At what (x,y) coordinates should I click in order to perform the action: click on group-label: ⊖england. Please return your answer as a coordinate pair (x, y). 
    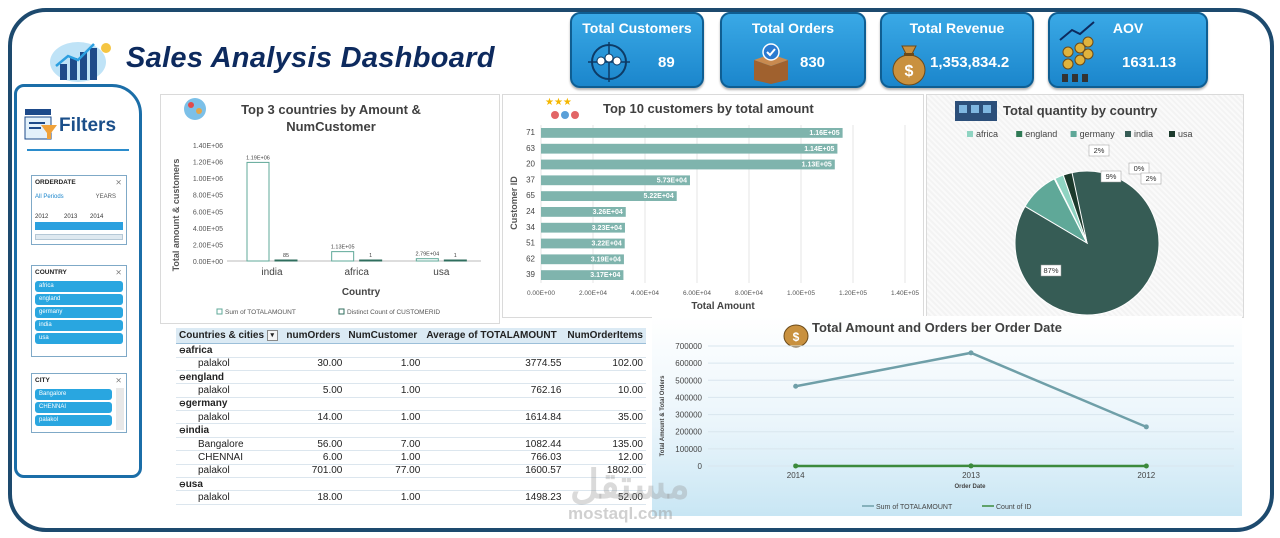
    Looking at the image, I should click on (411, 377).